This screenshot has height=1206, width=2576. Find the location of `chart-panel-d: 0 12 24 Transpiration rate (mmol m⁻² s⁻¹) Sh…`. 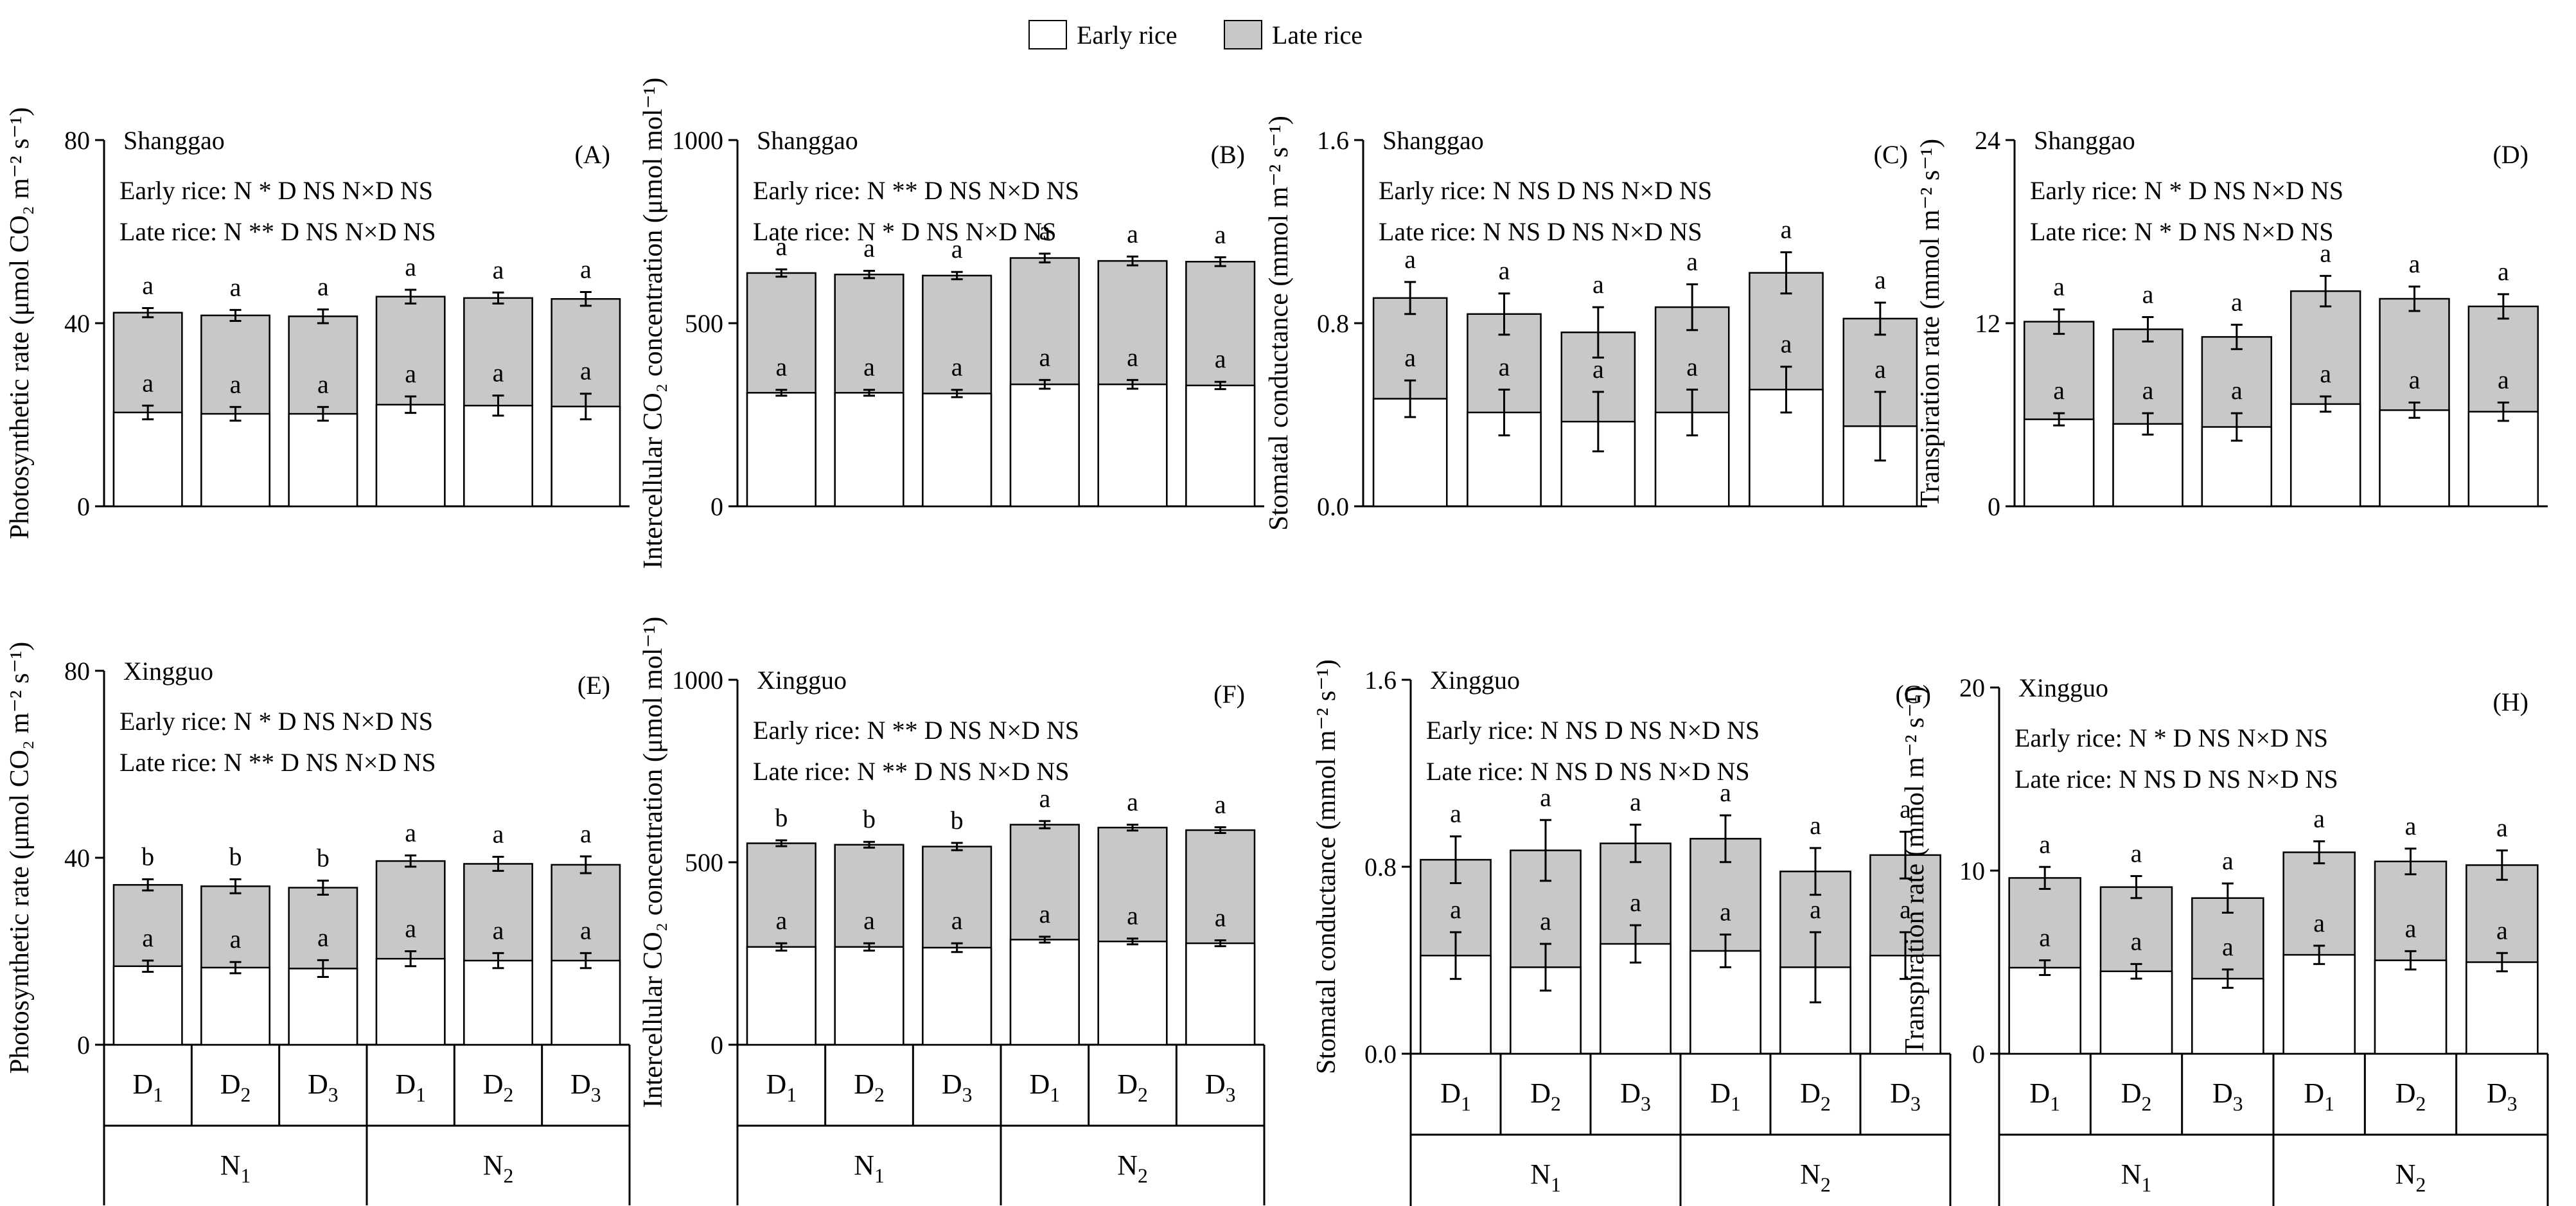

chart-panel-d: 0 12 24 Transpiration rate (mmol m⁻² s⁻¹) Sh… is located at coordinates (2232, 323).